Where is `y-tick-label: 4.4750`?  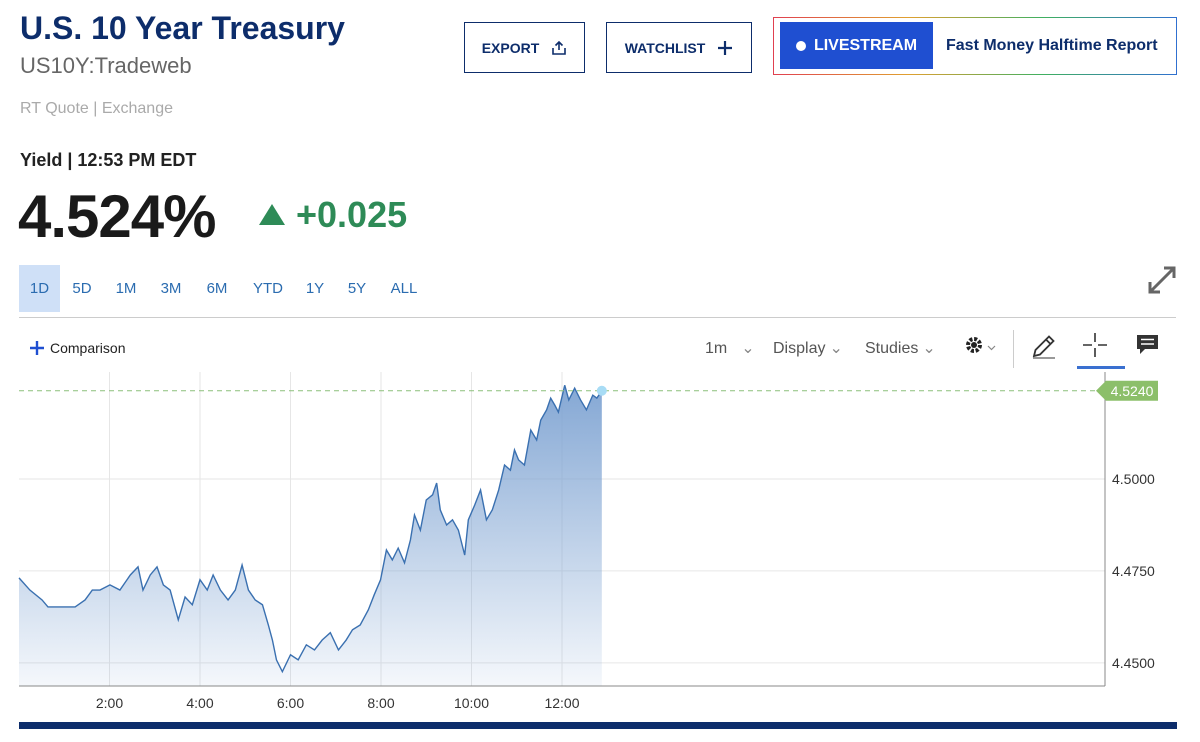
y-tick-label: 4.4750 is located at coordinates (1133, 571).